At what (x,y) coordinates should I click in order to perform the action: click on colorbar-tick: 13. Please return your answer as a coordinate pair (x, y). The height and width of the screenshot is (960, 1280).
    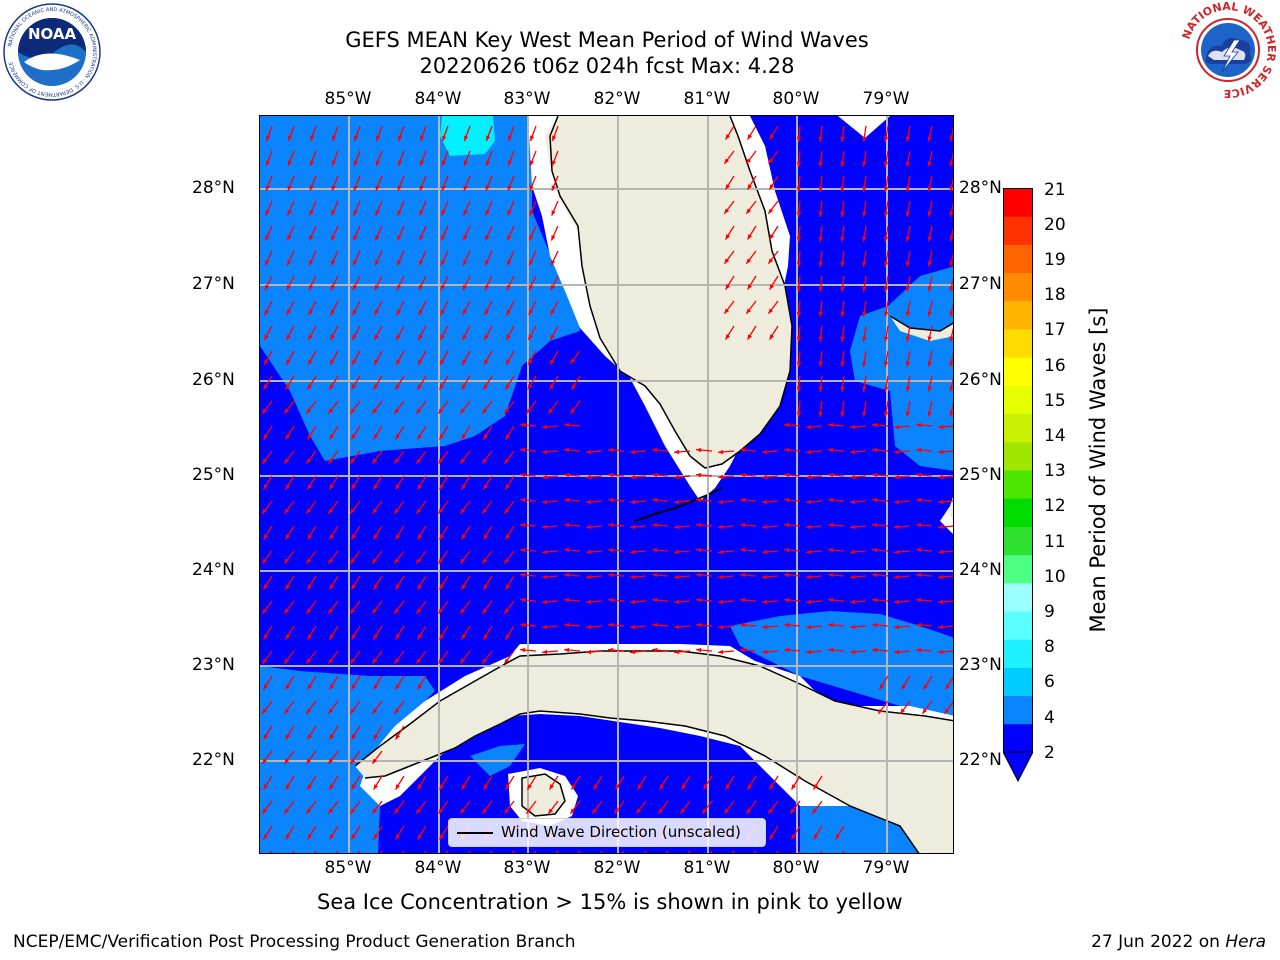
    Looking at the image, I should click on (1055, 471).